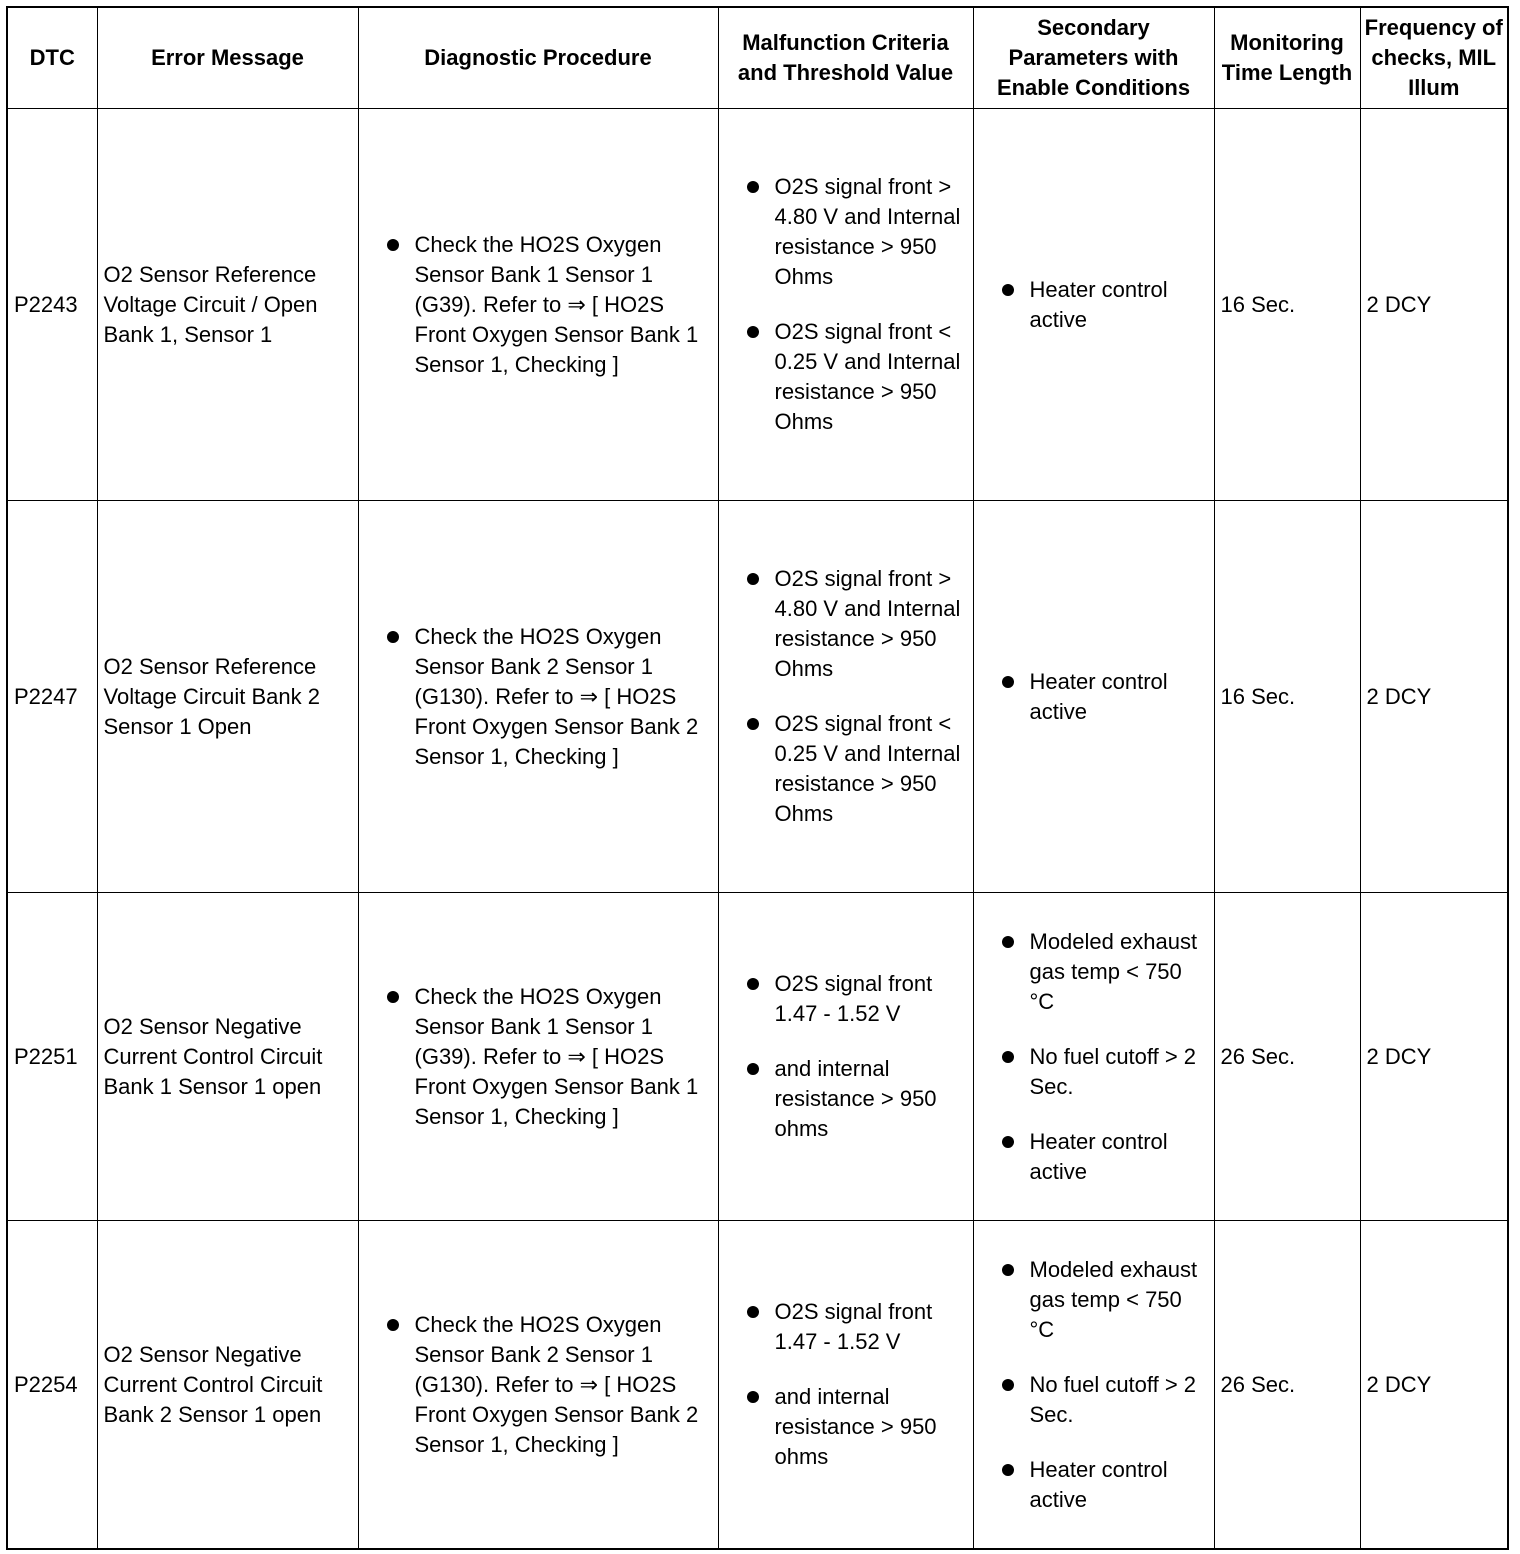 The width and height of the screenshot is (1520, 1554). Describe the element at coordinates (227, 57) in the screenshot. I see `header-error-message: Error Message` at that location.